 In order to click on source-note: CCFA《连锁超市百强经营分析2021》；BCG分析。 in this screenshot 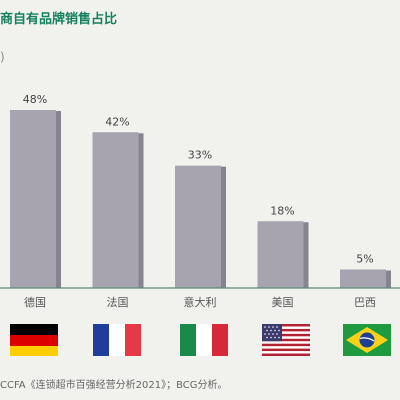, I will do `click(114, 385)`.